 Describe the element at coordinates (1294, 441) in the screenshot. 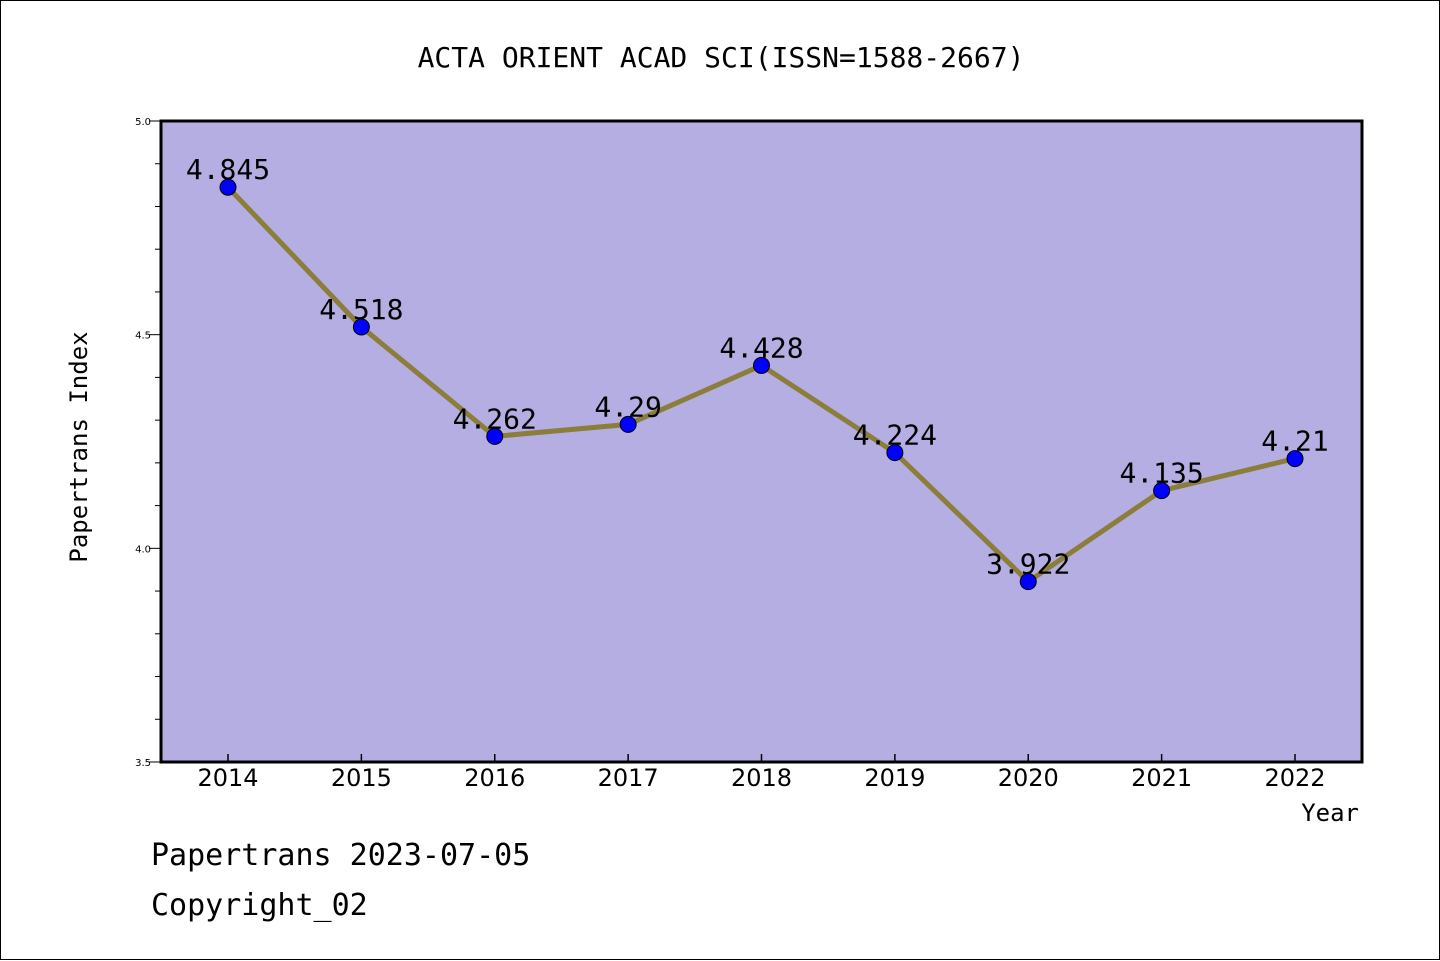

I see `data-label: 4.21` at that location.